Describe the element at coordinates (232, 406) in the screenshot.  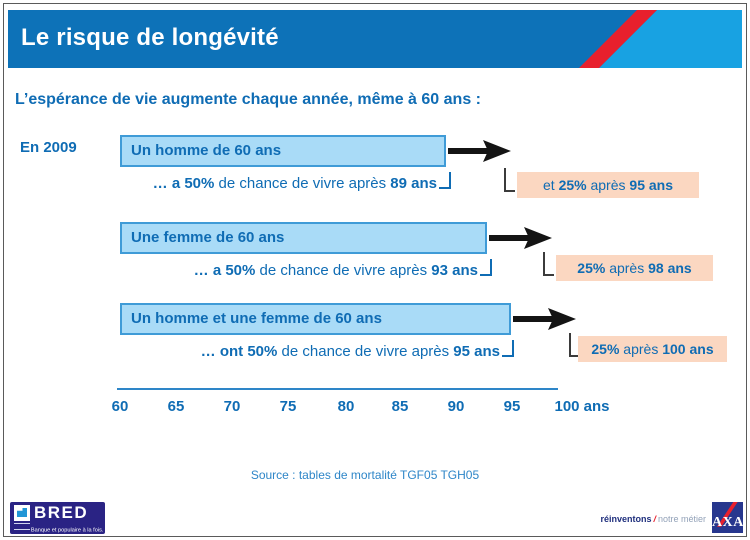
I see `axis-tick-70: 70` at that location.